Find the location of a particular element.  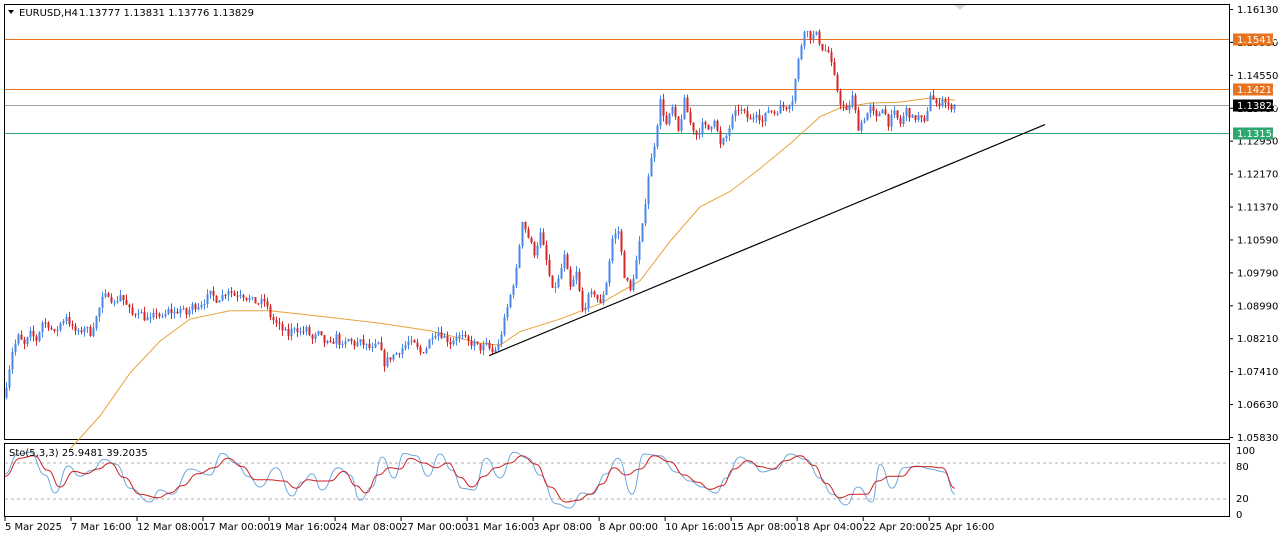

time-tick-label: 17 Mar 00:00 is located at coordinates (236, 527).